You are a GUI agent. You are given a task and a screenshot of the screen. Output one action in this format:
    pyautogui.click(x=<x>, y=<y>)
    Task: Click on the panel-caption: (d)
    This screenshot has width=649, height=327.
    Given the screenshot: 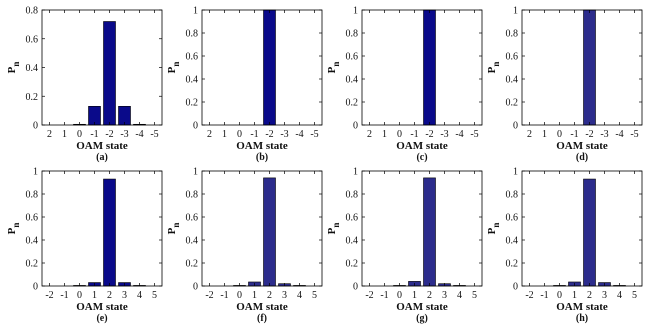 What is the action you would take?
    pyautogui.click(x=582, y=157)
    